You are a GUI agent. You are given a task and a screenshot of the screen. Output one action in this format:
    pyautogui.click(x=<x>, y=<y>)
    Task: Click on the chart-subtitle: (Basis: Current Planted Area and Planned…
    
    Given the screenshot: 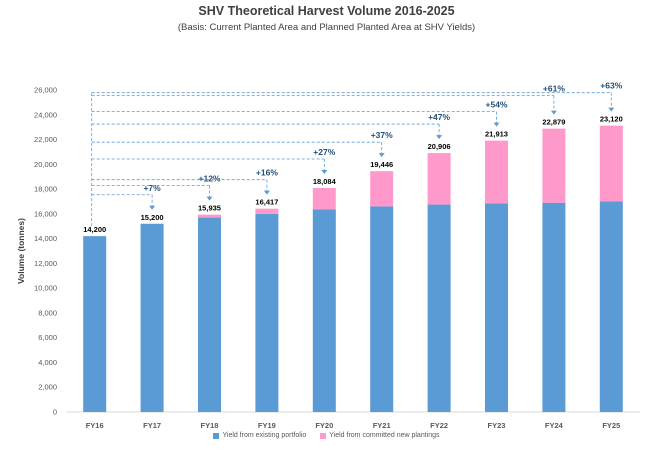 What is the action you would take?
    pyautogui.click(x=326, y=27)
    